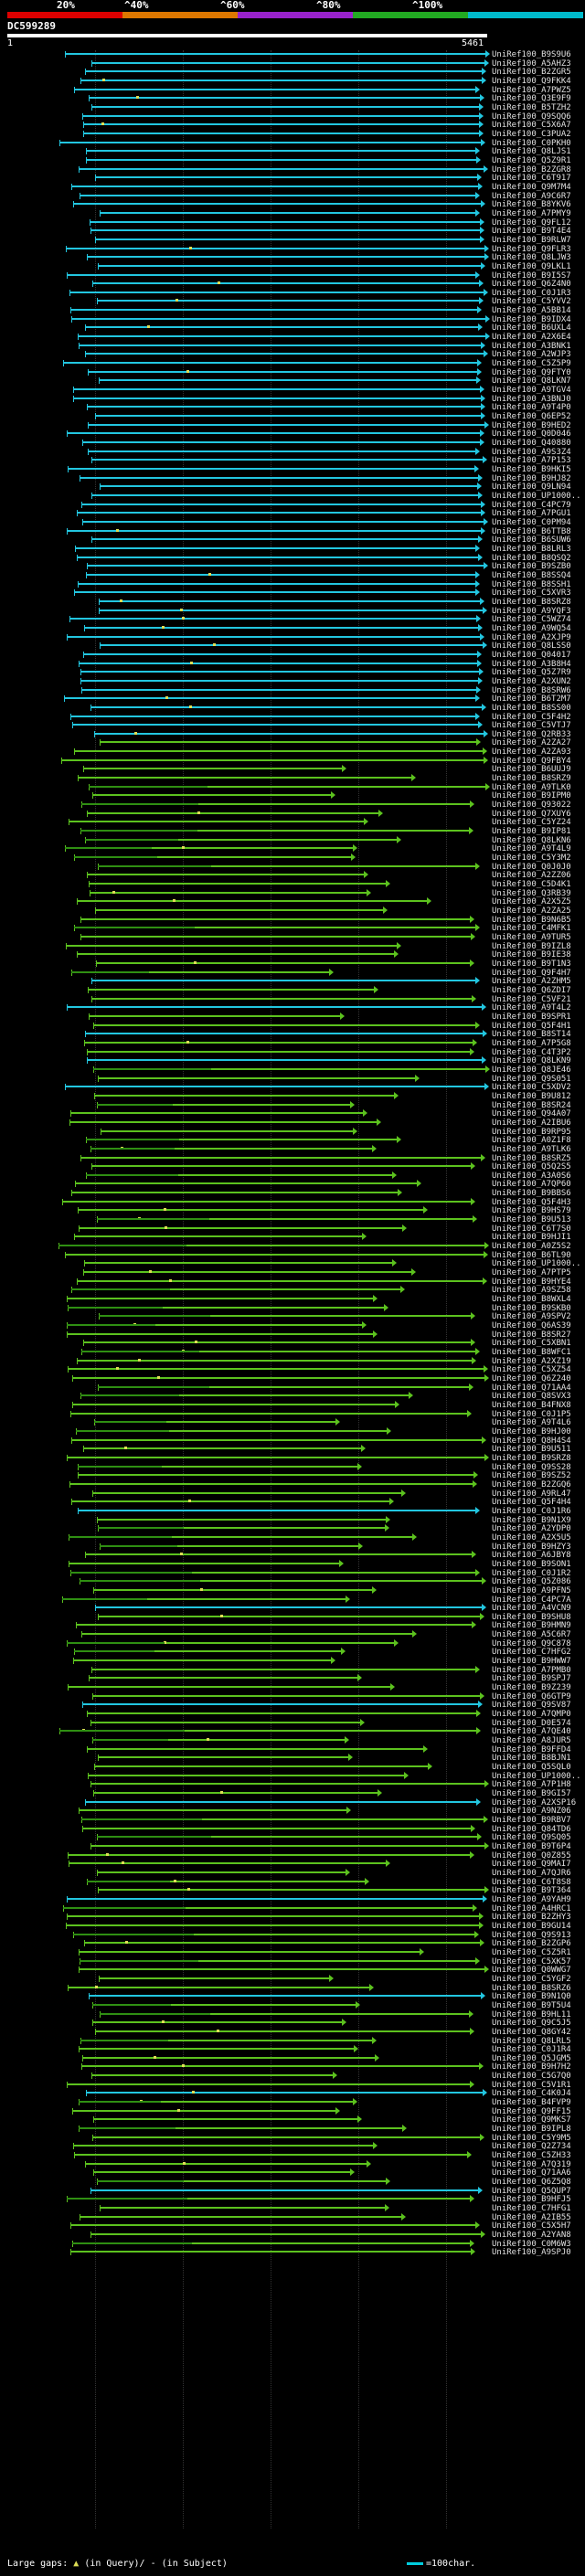  I want to click on hit-label: UniRef100_B9HJI1, so click(532, 1238).